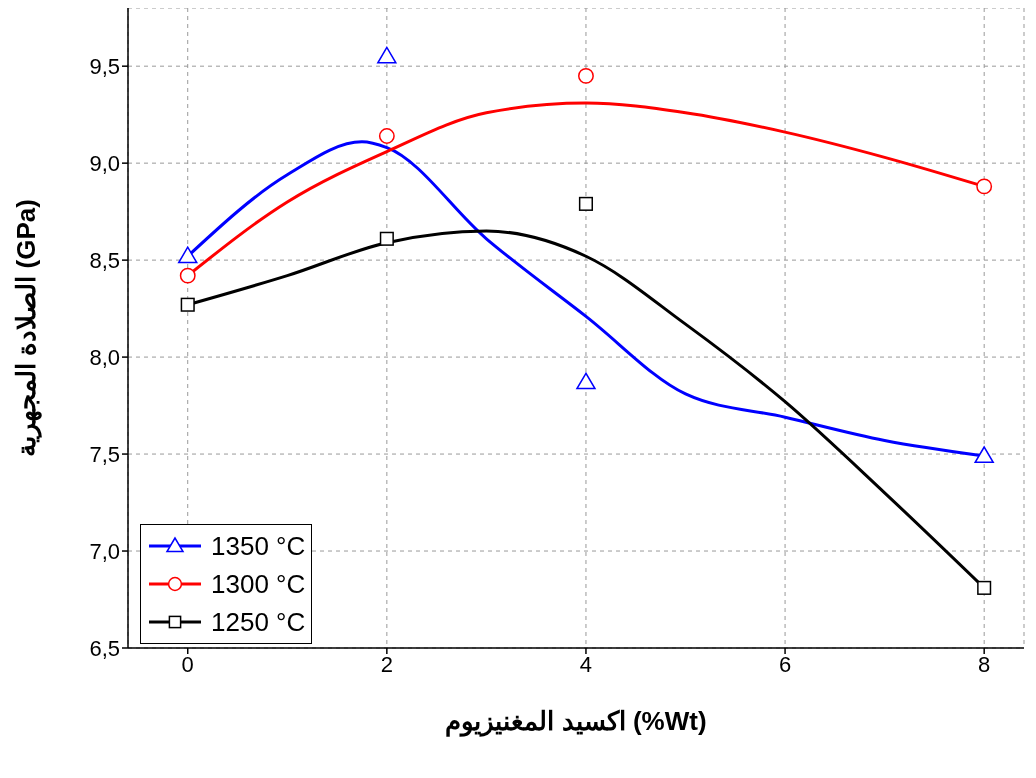 The height and width of the screenshot is (778, 1036). Describe the element at coordinates (984, 664) in the screenshot. I see `x-tick-label: 8` at that location.